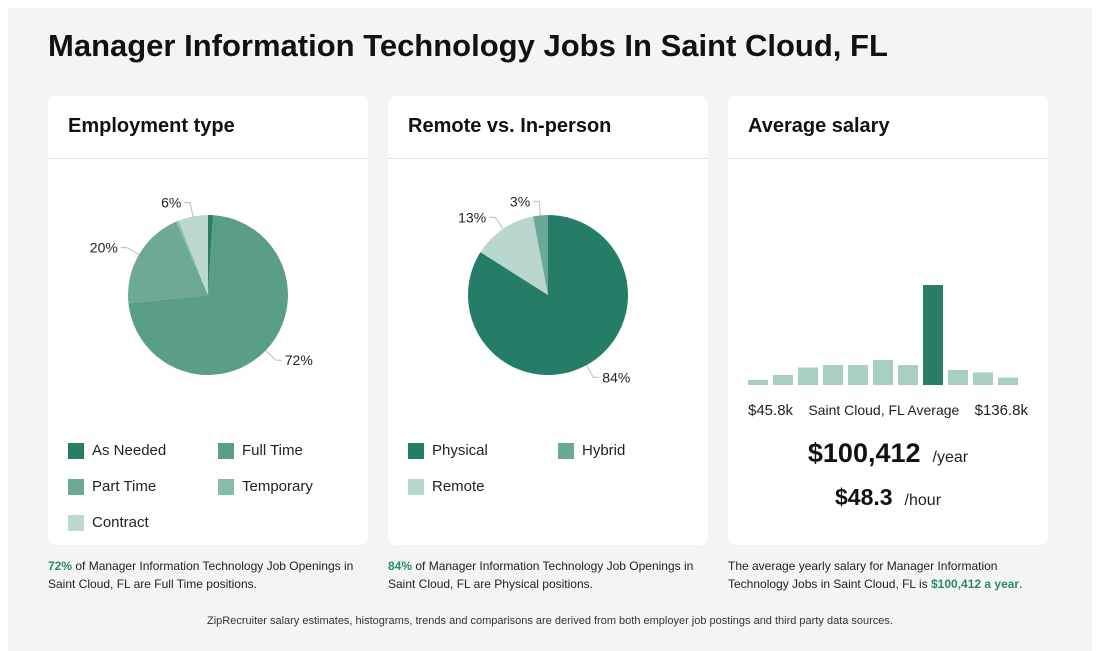 This screenshot has height=651, width=1100. Describe the element at coordinates (496, 223) in the screenshot. I see `pie-leader-line-remote` at that location.